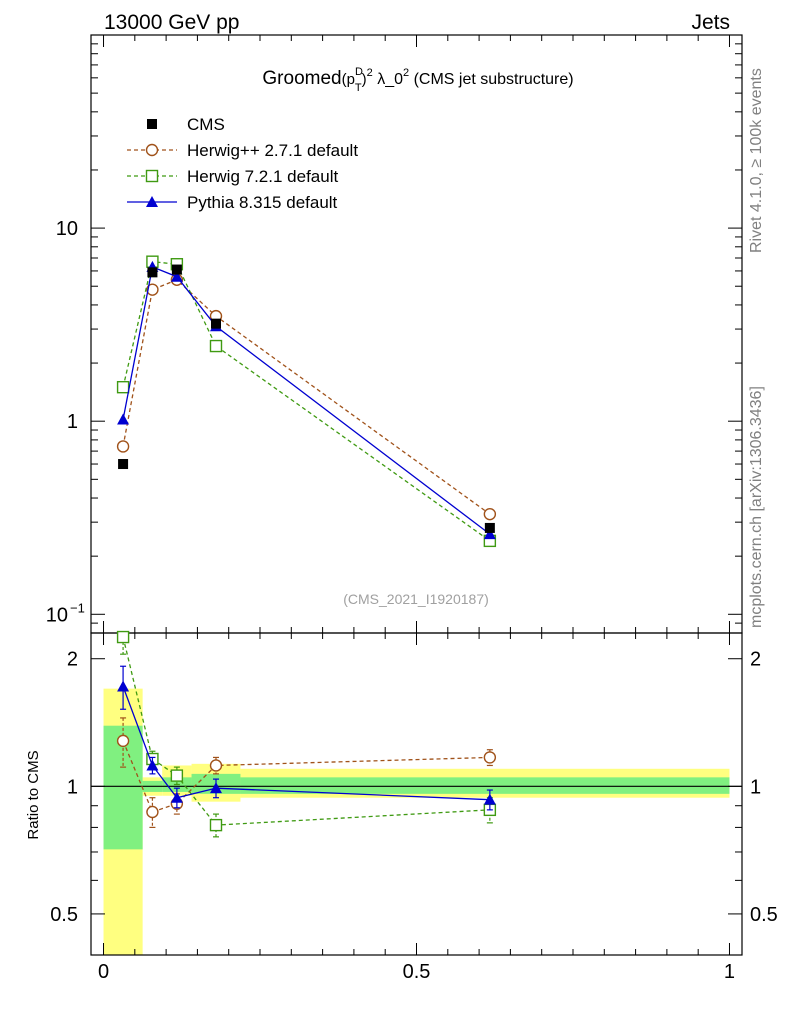  What do you see at coordinates (301, 78) in the screenshot?
I see `title-prefix: Groomed` at bounding box center [301, 78].